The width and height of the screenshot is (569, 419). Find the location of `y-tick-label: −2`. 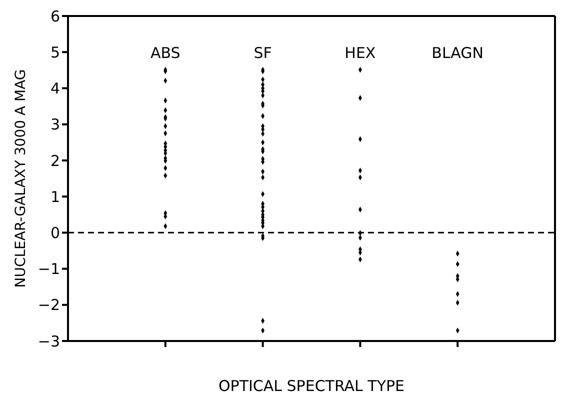

y-tick-label: −2 is located at coordinates (49, 305).